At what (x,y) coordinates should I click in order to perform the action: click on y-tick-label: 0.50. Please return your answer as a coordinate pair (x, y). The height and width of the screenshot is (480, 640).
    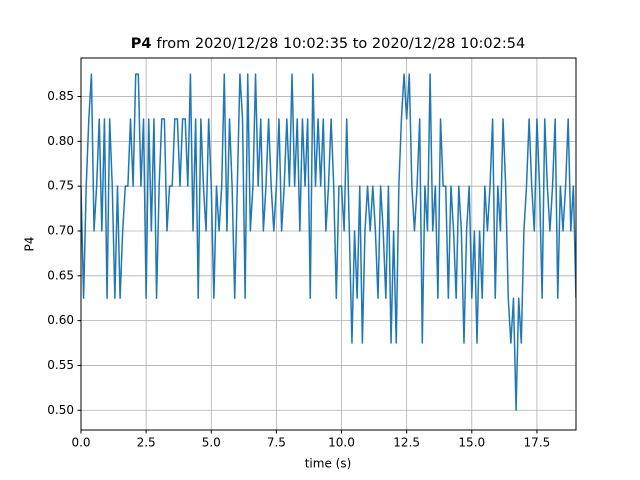
    Looking at the image, I should click on (60, 410).